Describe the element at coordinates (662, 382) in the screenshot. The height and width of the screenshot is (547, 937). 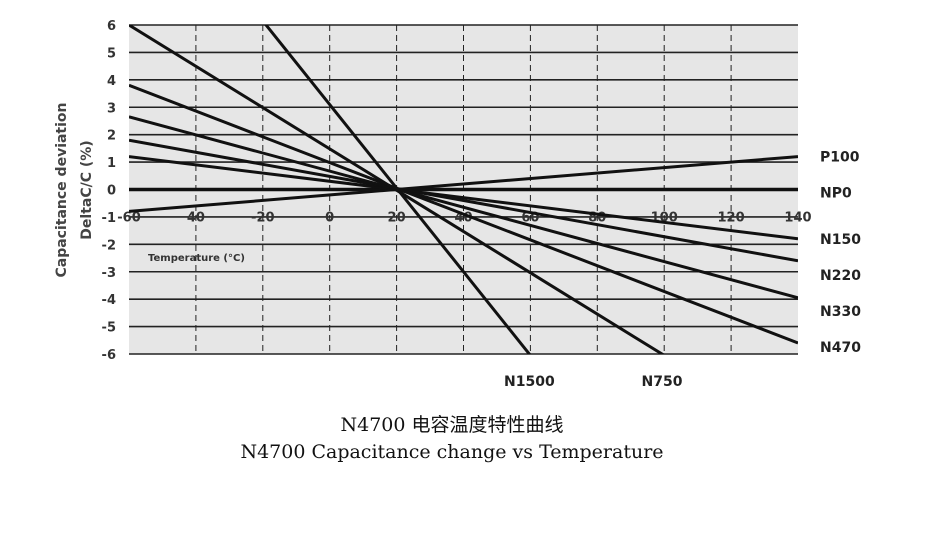
I see `series-label-n750: N750` at that location.